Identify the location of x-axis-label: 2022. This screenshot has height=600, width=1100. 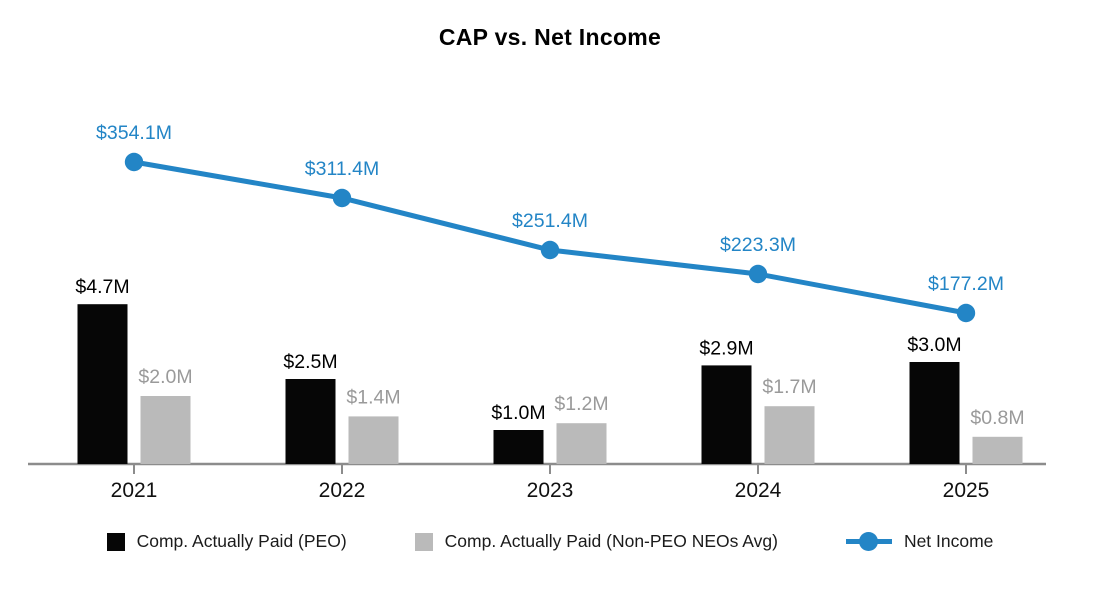
(342, 490).